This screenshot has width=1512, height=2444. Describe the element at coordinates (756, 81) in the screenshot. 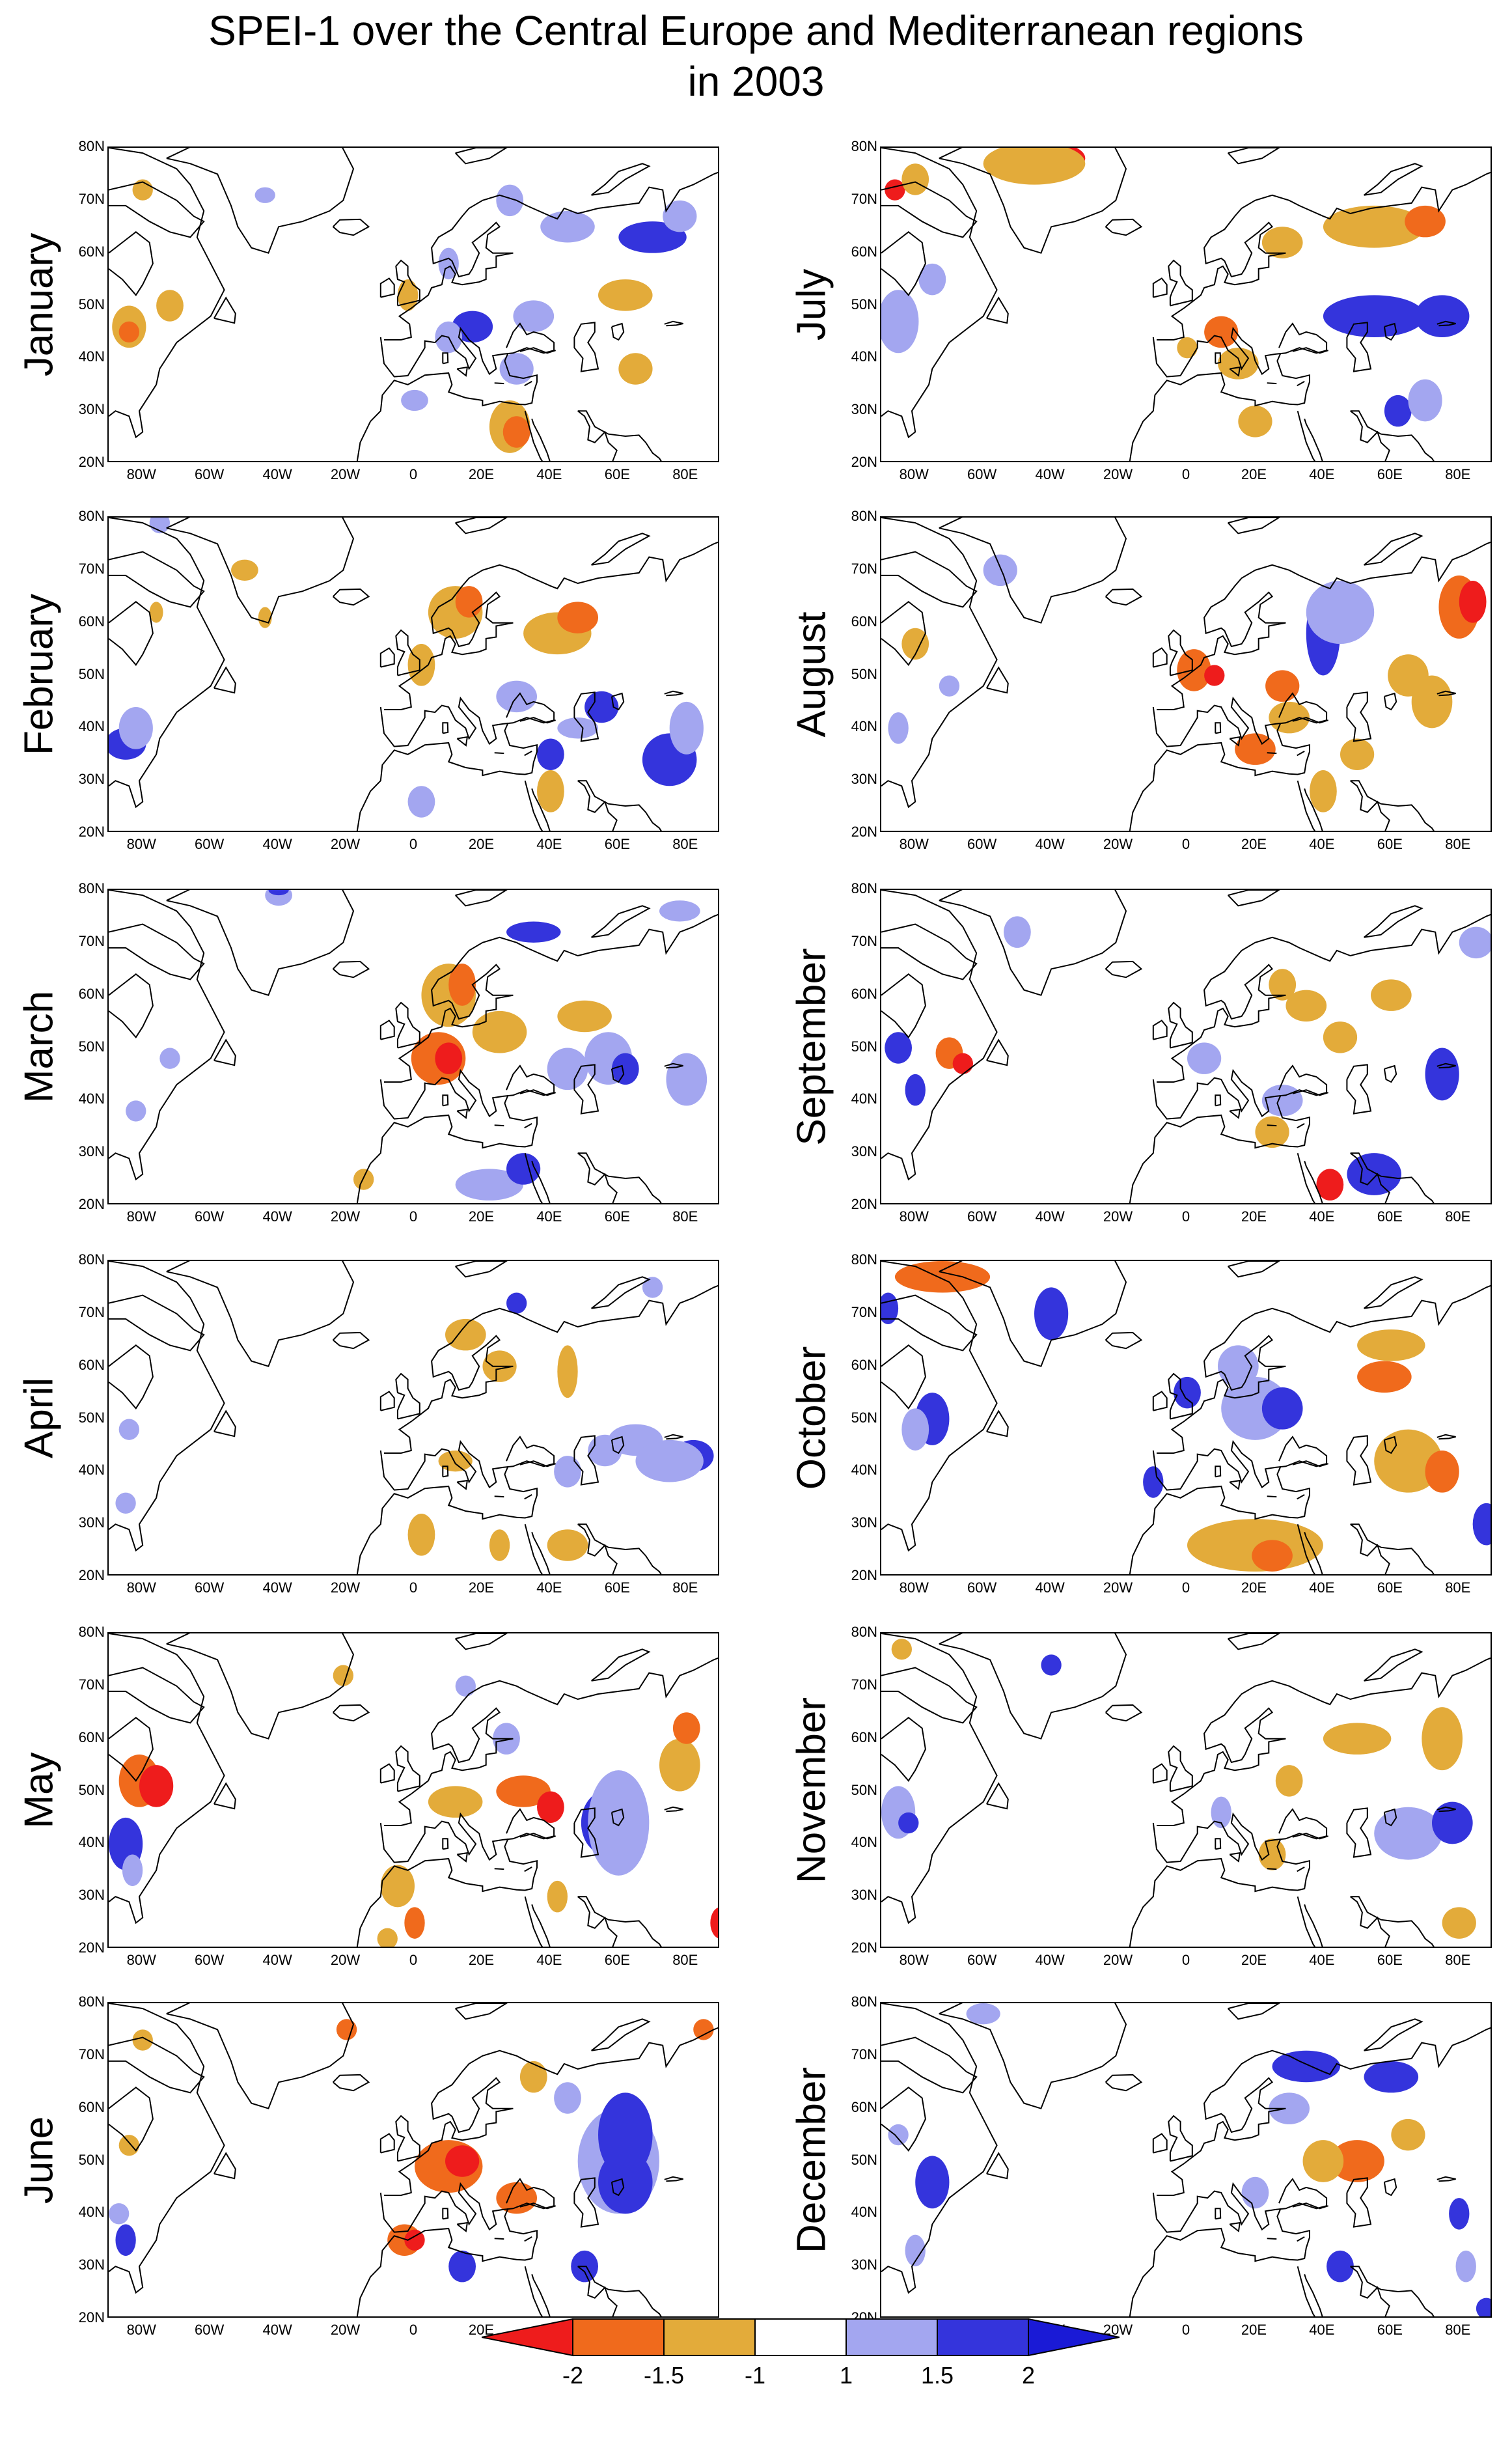

I see `figure-title-line2: in 2003` at that location.